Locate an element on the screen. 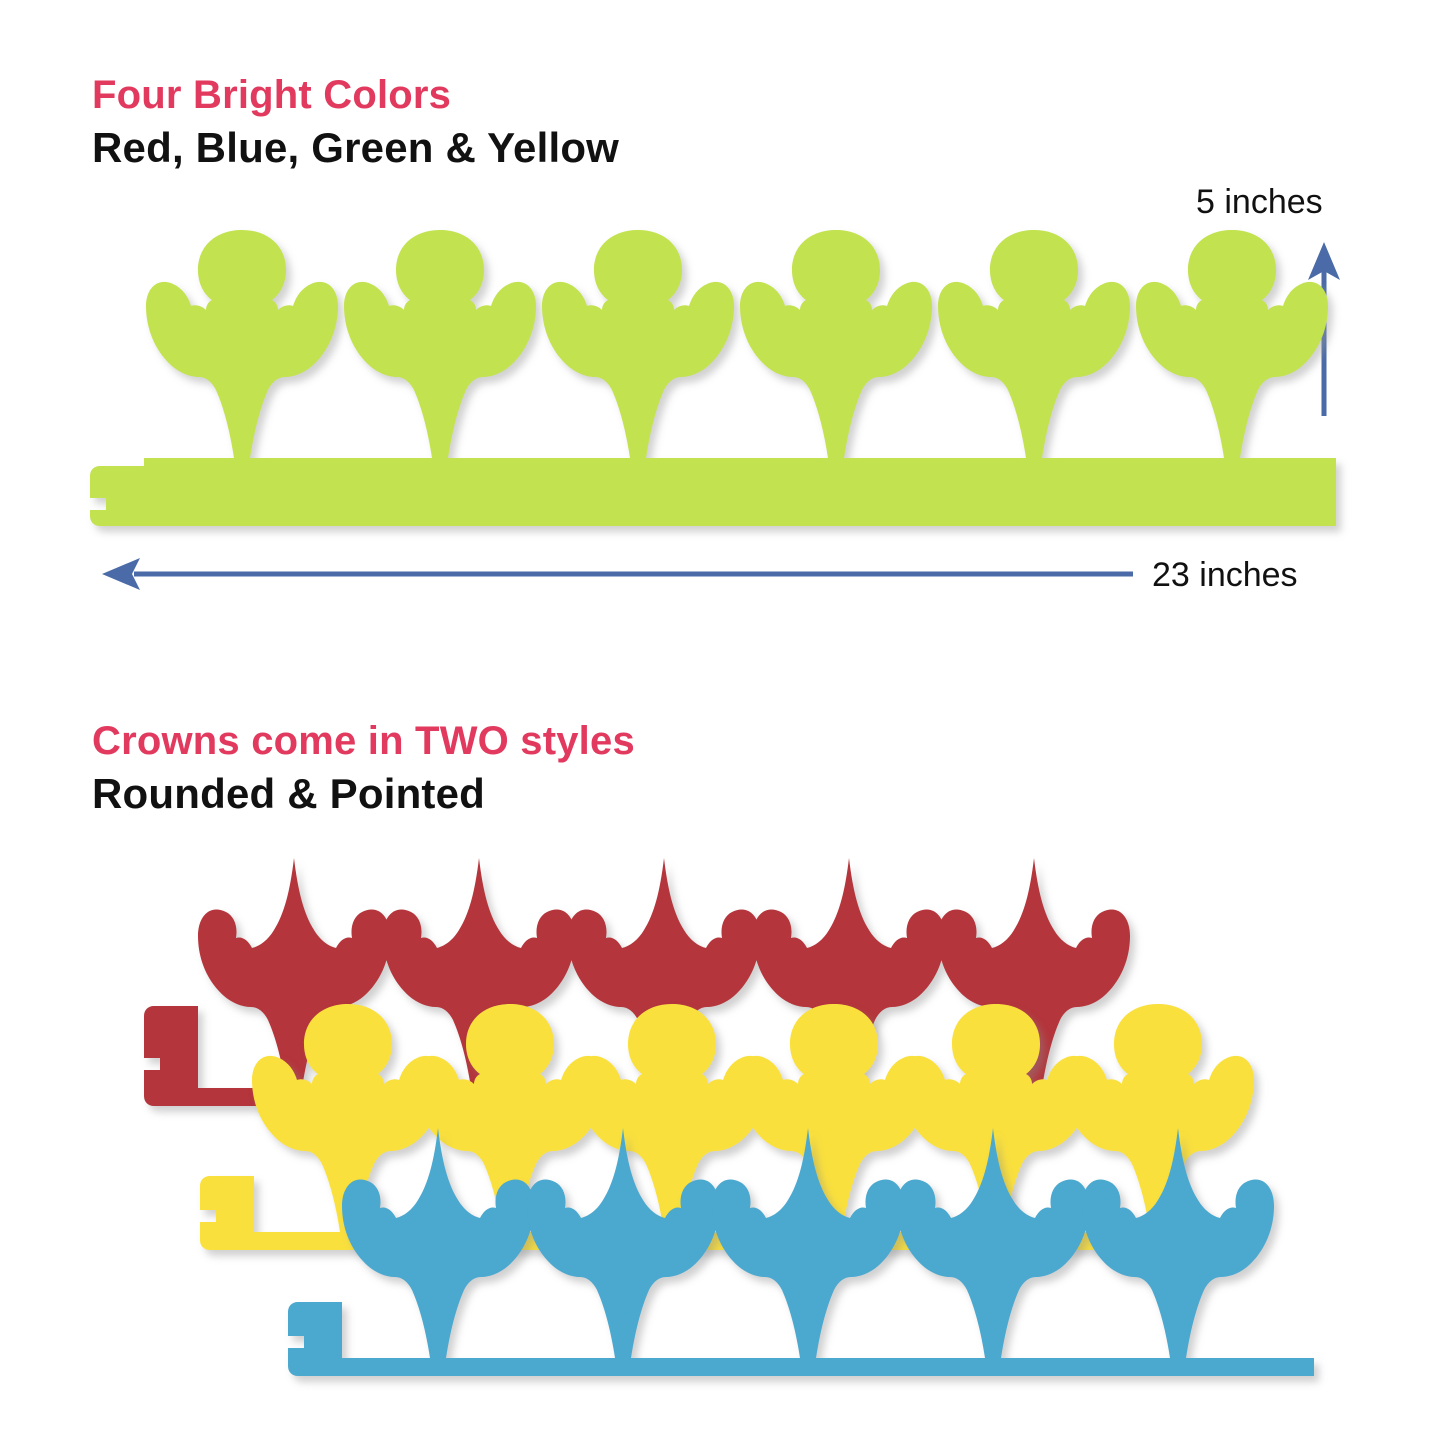 Image resolution: width=1445 pixels, height=1445 pixels. blue-crown-shape is located at coordinates (801, 1252).